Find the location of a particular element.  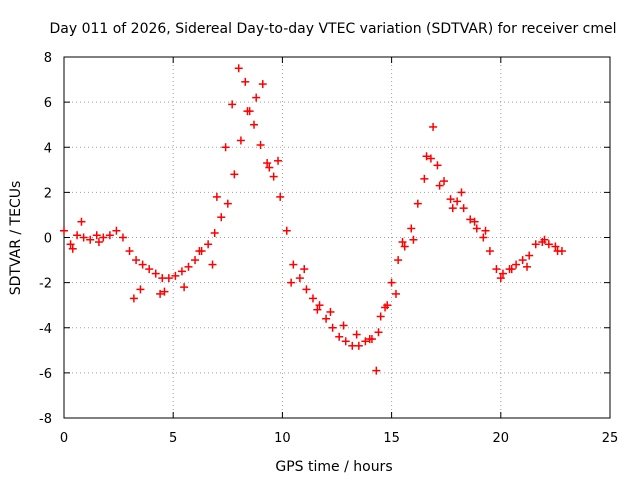

x-tick-label: 20 is located at coordinates (501, 438).